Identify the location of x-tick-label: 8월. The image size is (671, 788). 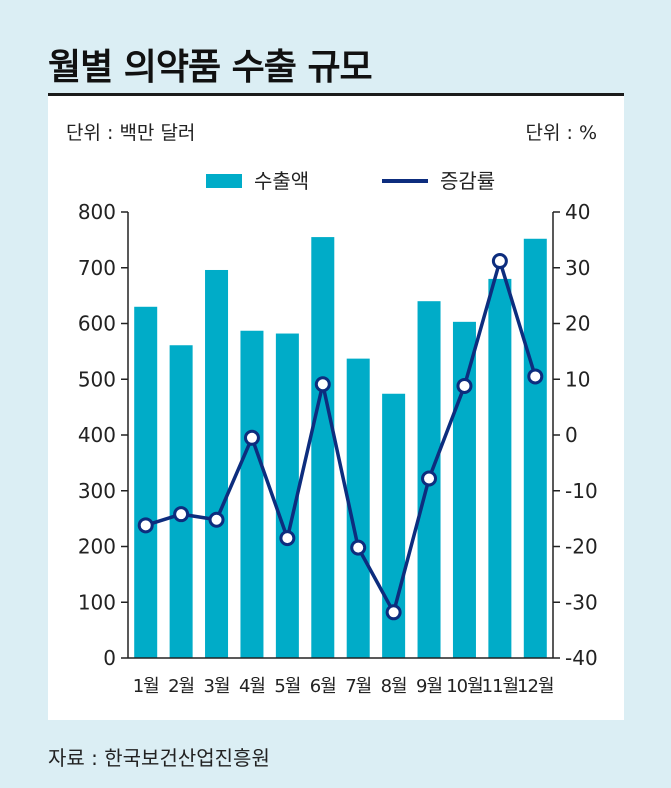
(394, 686).